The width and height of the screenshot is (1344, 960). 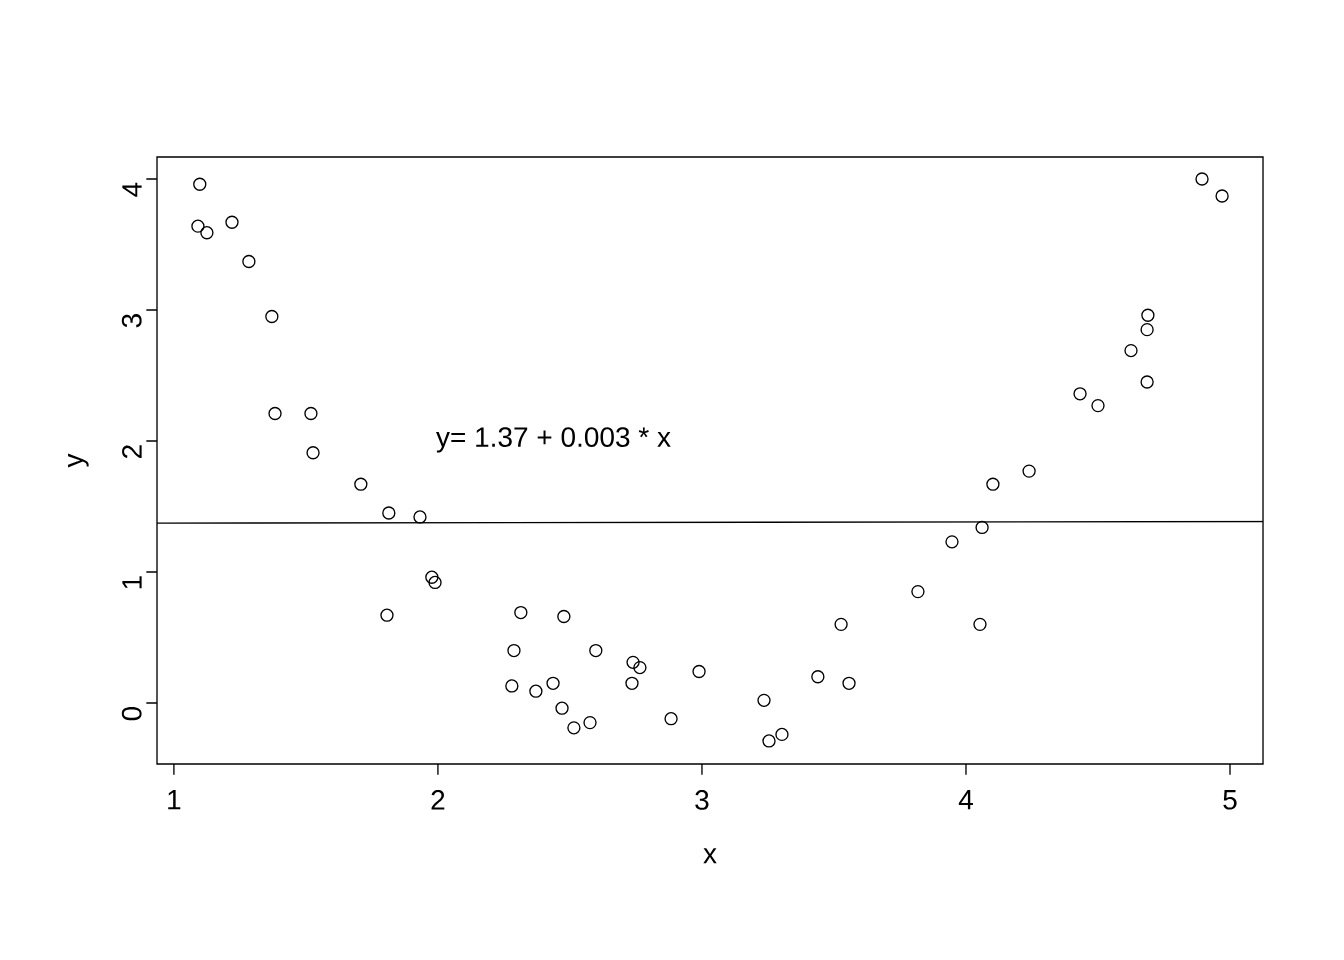 I want to click on x-axis-title: x, so click(x=710, y=856).